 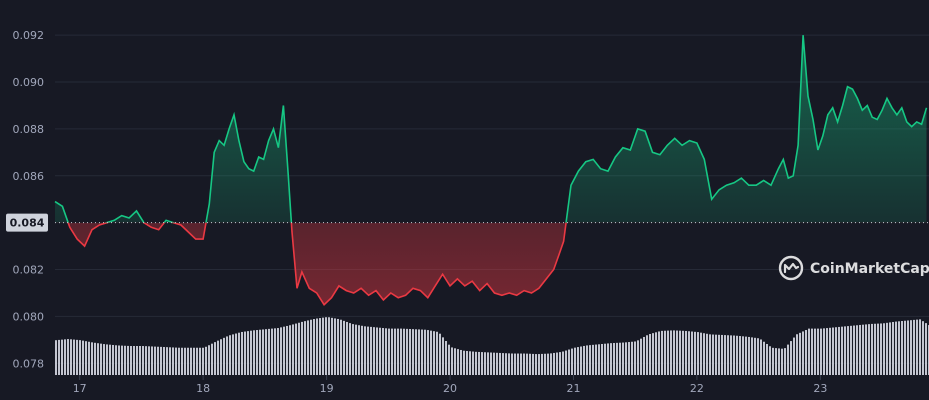 What do you see at coordinates (450, 388) in the screenshot?
I see `x-tick-label: 20` at bounding box center [450, 388].